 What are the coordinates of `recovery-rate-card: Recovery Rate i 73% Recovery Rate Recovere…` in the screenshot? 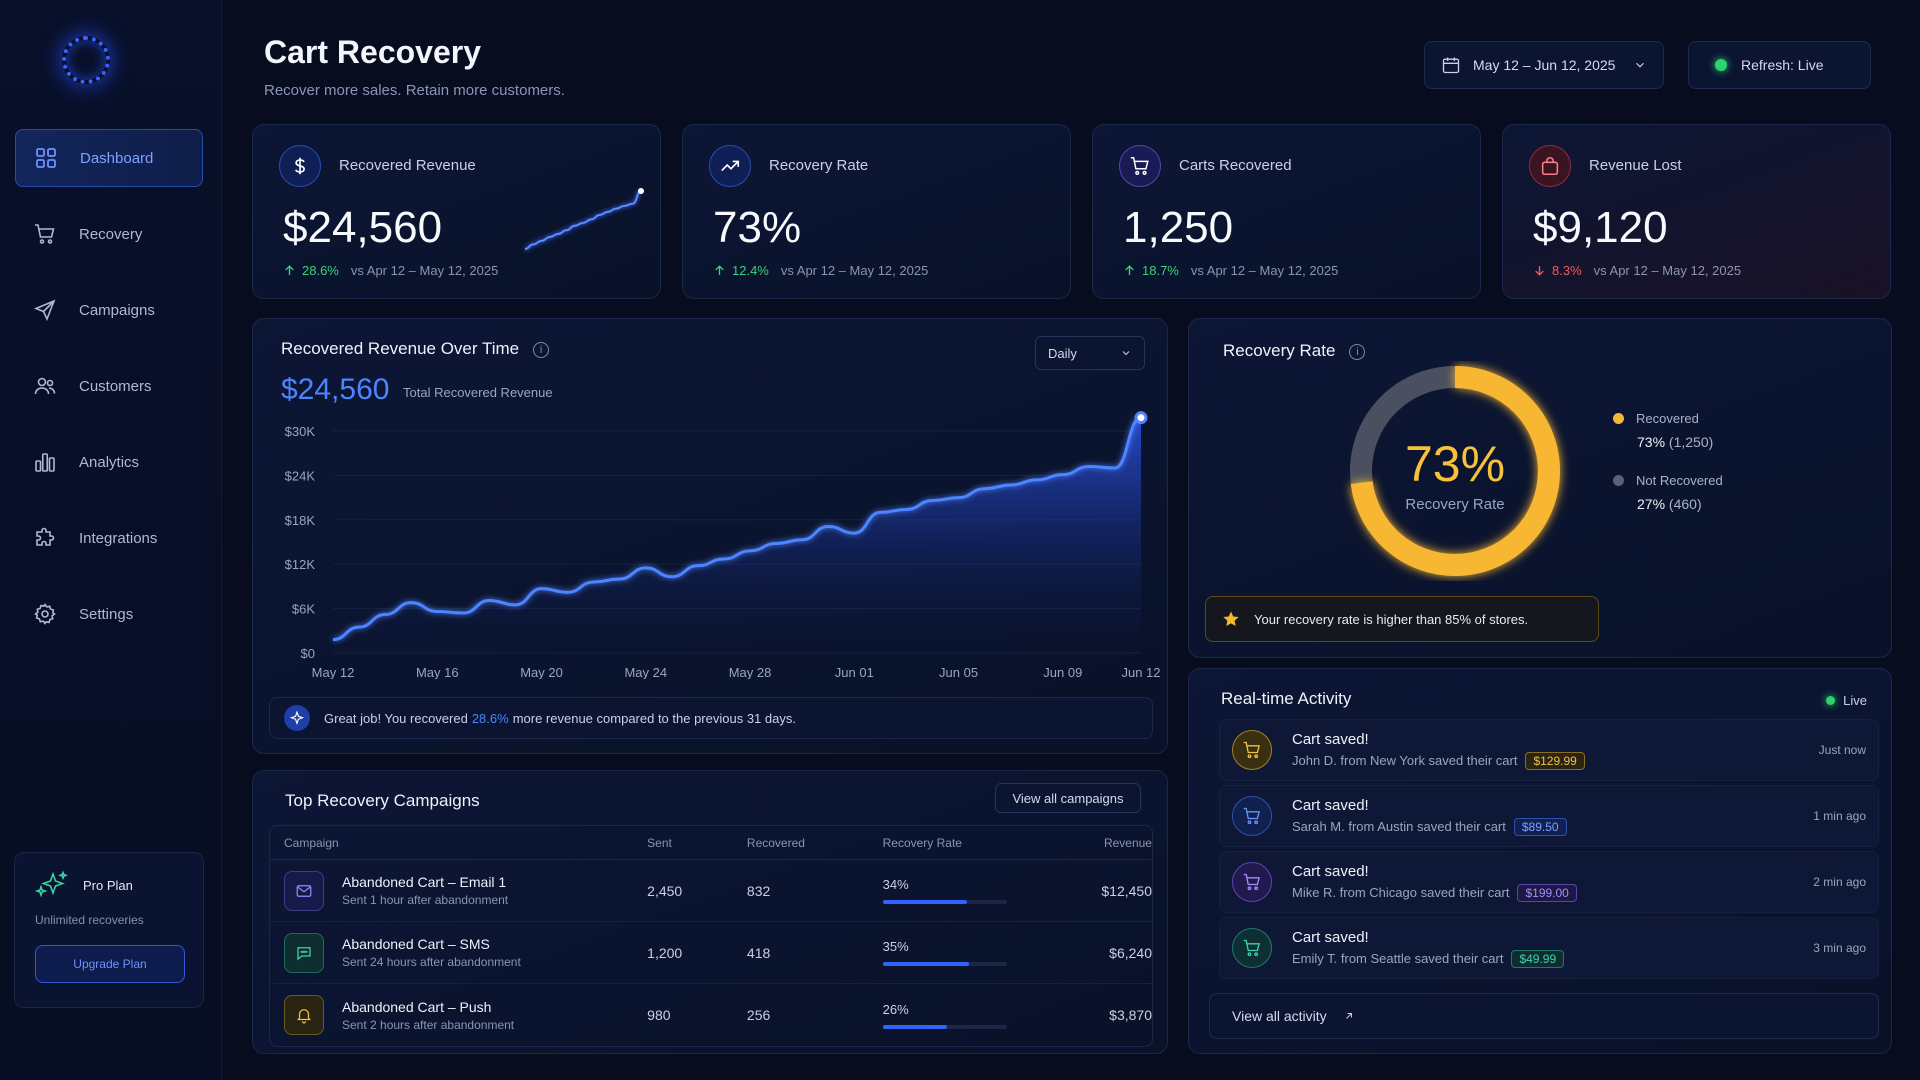 It's located at (1540, 488).